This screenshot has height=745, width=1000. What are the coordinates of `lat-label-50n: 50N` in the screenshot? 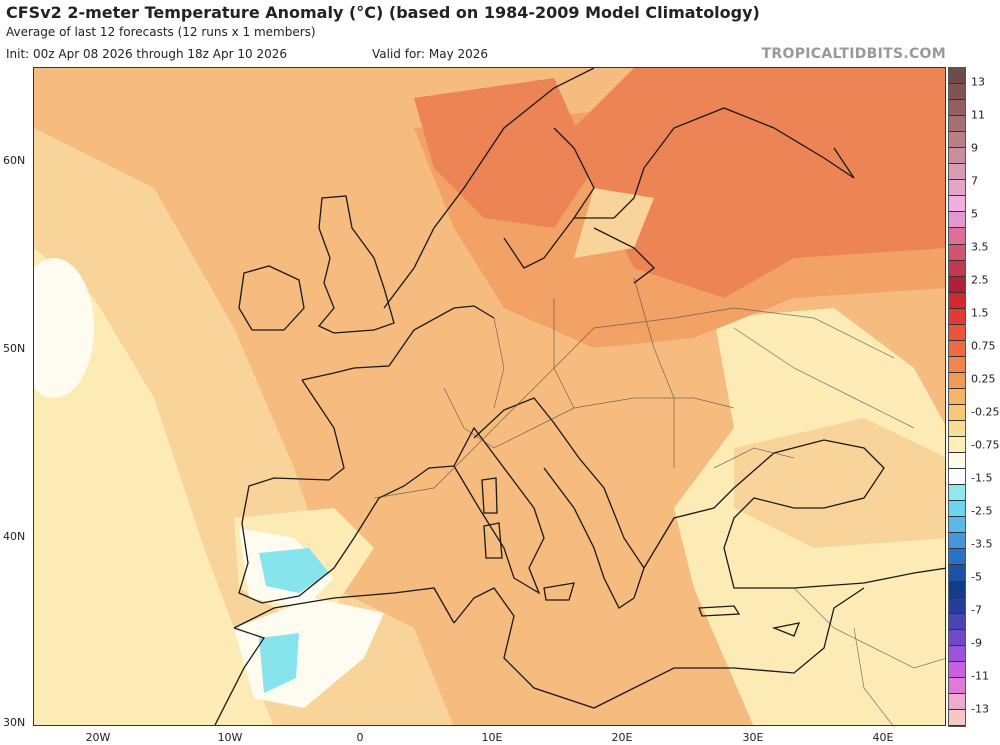 It's located at (14, 348).